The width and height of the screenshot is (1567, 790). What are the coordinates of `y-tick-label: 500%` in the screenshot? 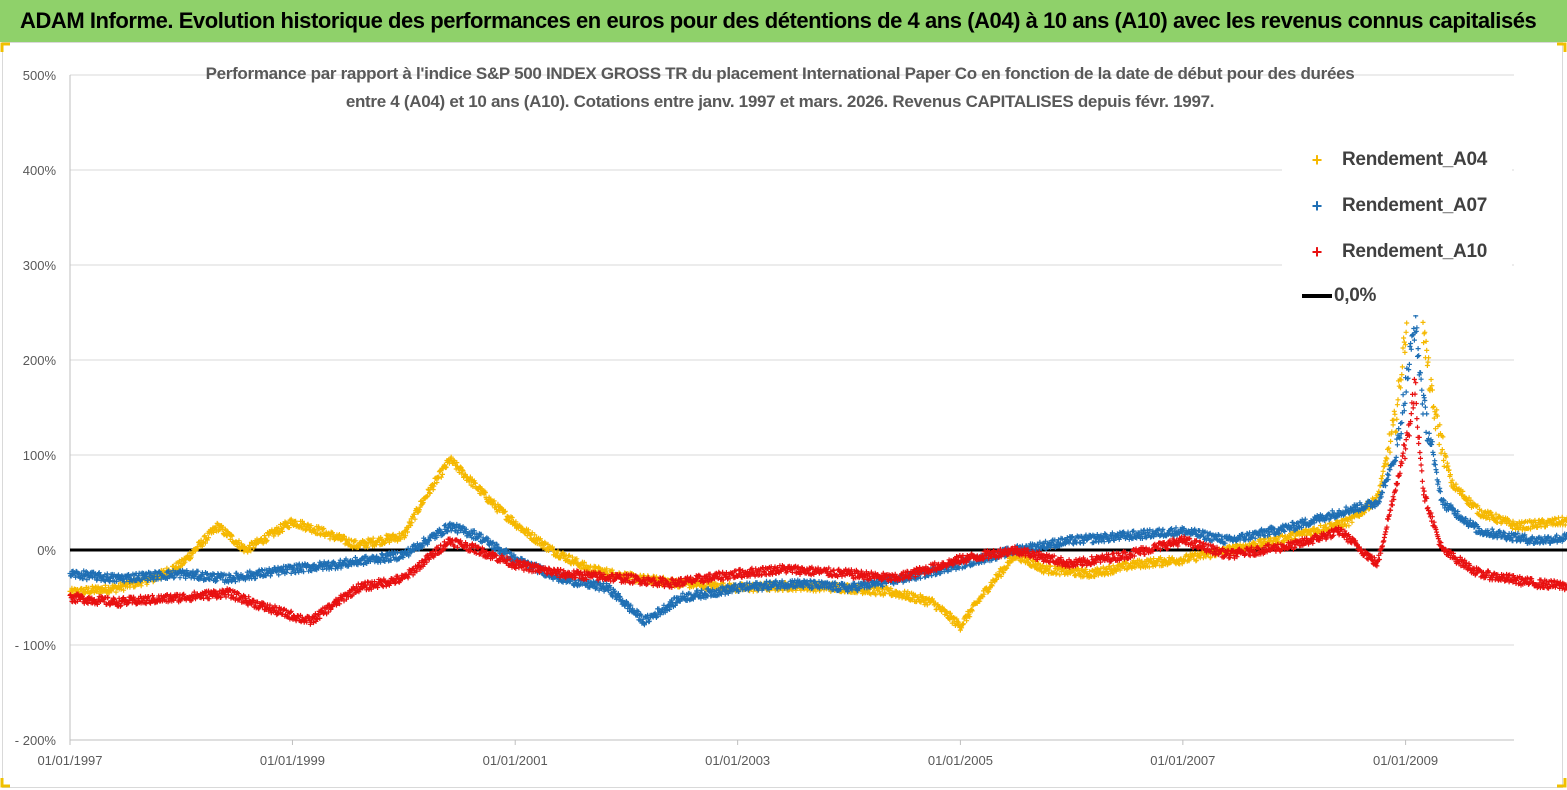 It's located at (40, 75).